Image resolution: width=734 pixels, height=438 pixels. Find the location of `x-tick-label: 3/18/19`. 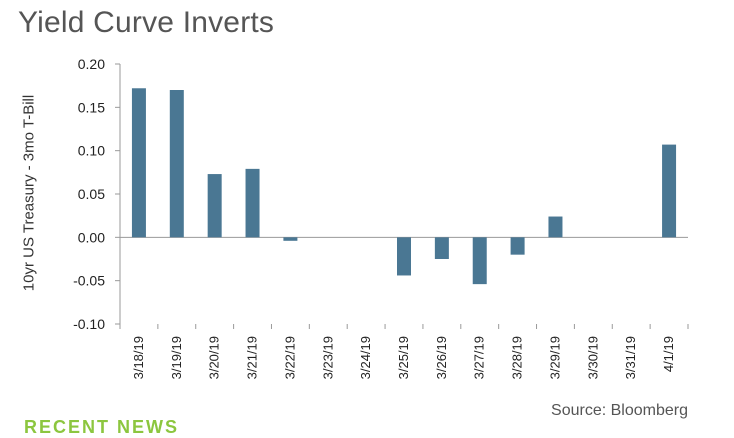

x-tick-label: 3/18/19 is located at coordinates (138, 357).